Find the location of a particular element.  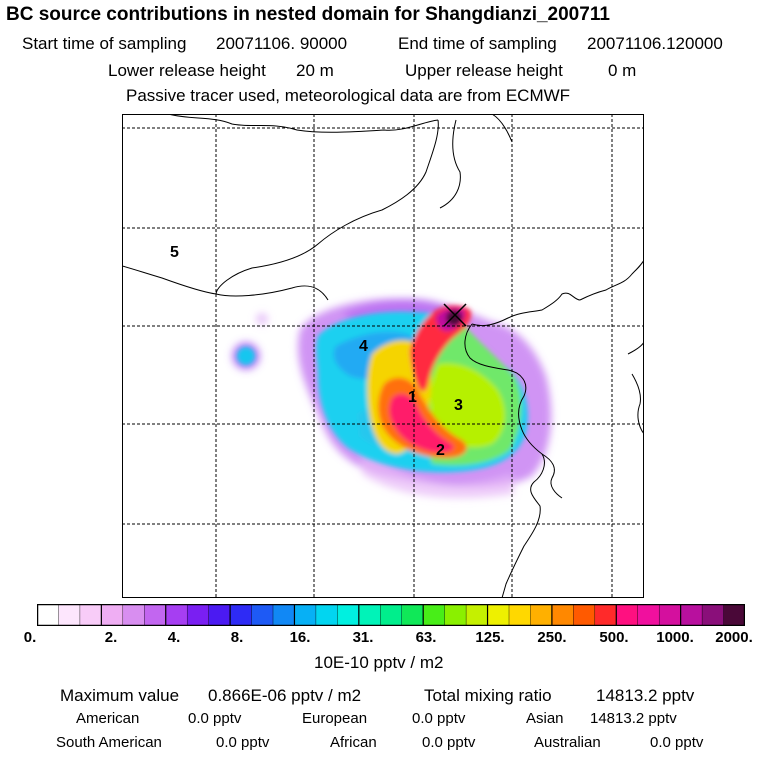

lower-height-value: 20 m is located at coordinates (315, 70).